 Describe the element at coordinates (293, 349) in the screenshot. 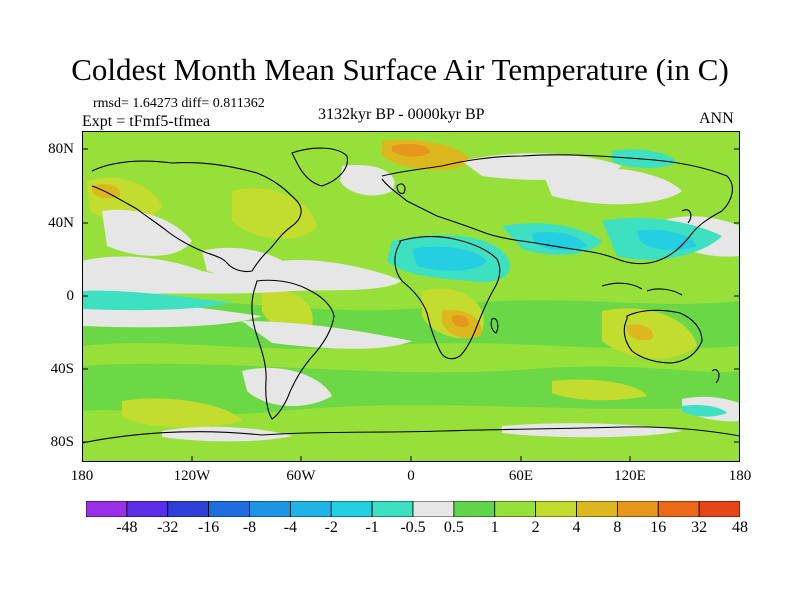

I see `coast-south-america` at that location.